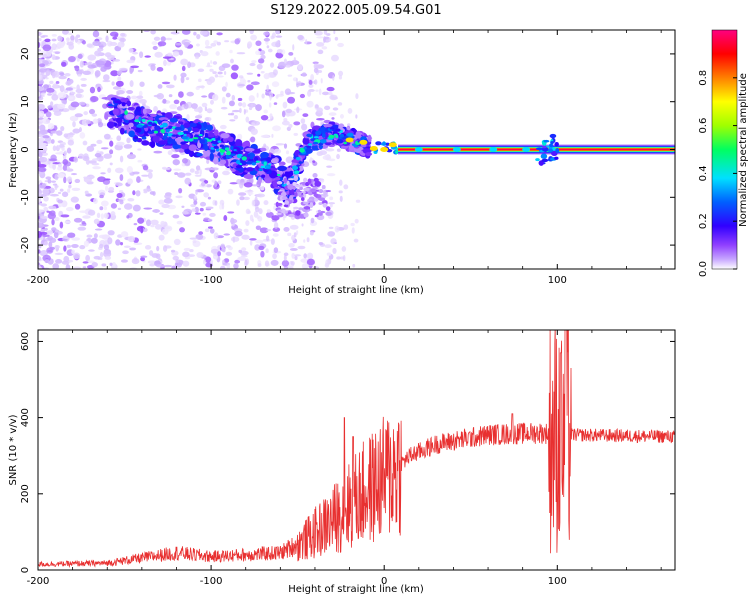  I want to click on spectrogram-carrier-blob, so click(456, 149).